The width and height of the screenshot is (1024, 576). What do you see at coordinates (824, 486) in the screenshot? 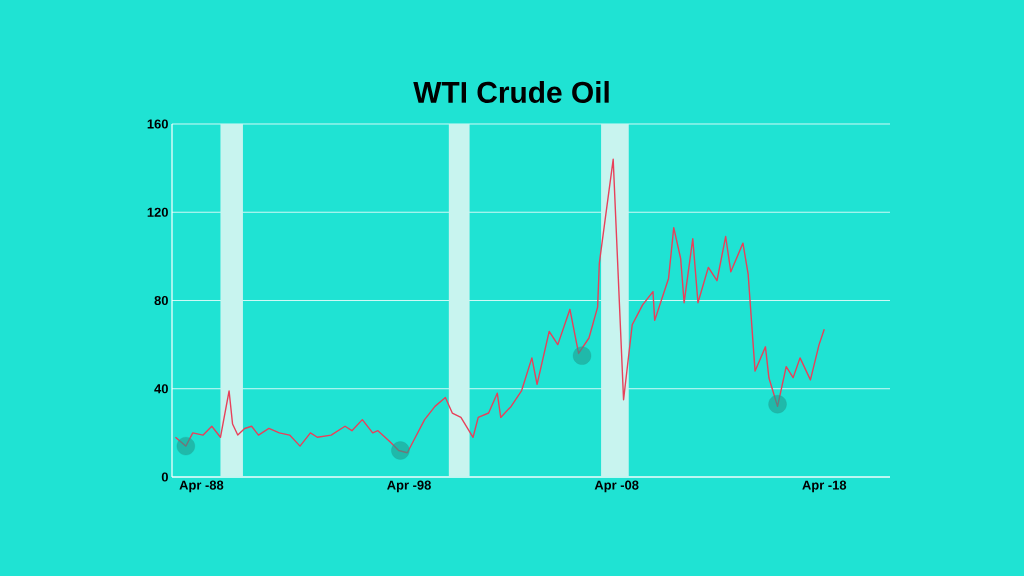
I see `x-tick-label: Apr -18` at bounding box center [824, 486].